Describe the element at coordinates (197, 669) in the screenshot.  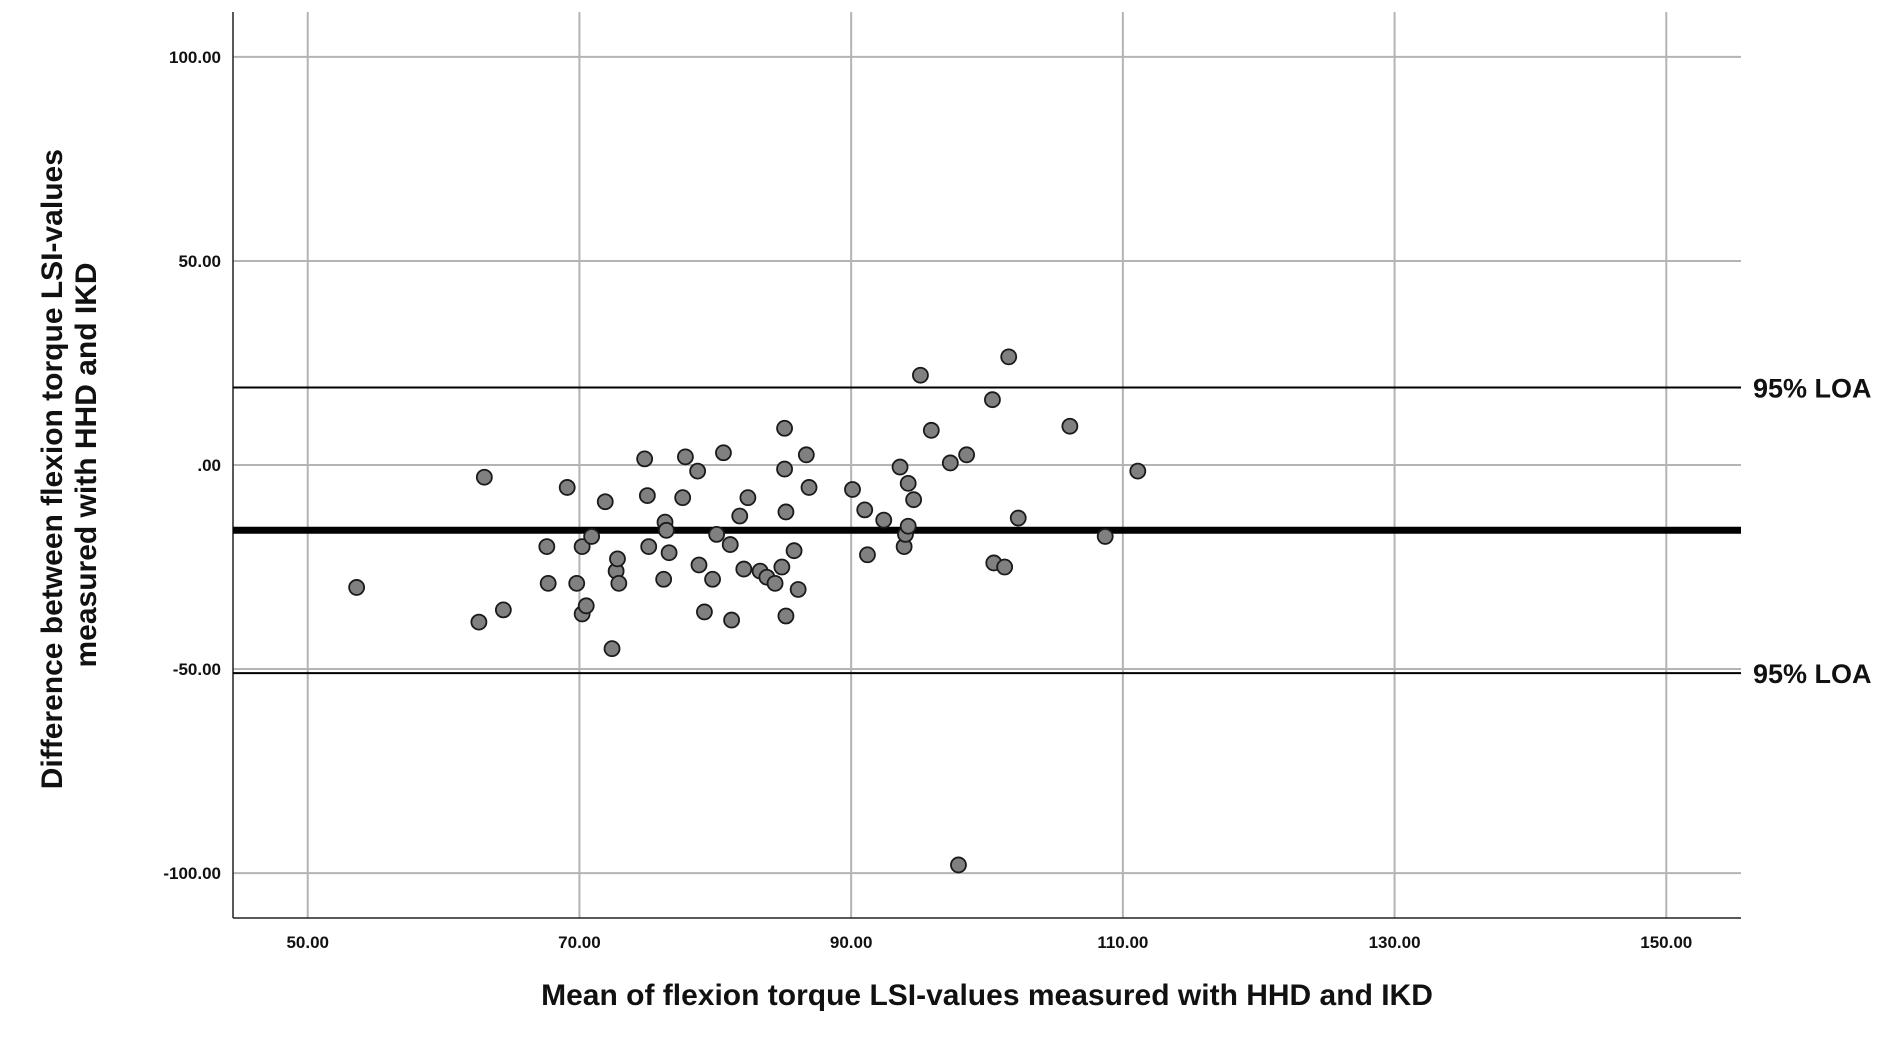
I see `y-tick-label: -50.00` at that location.